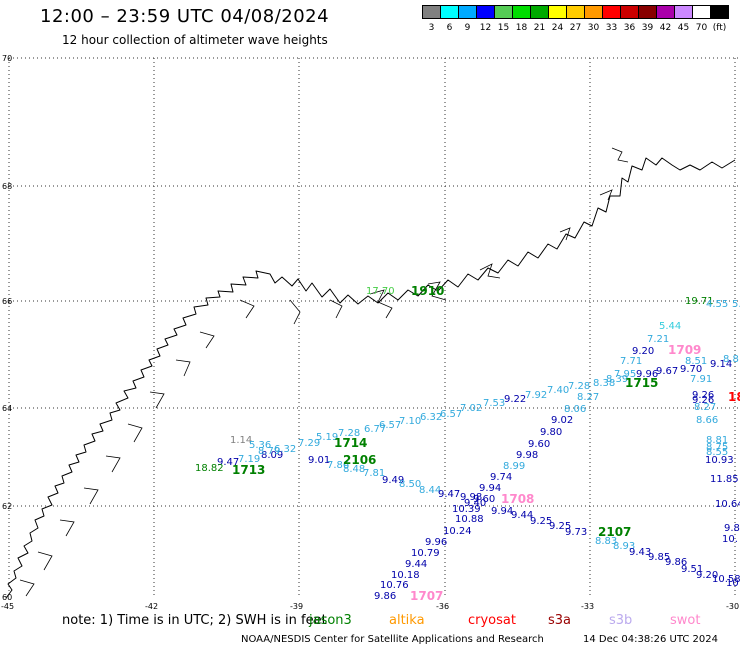 This screenshot has height=650, width=740. I want to click on wave-height-label: 7.95, so click(625, 374).